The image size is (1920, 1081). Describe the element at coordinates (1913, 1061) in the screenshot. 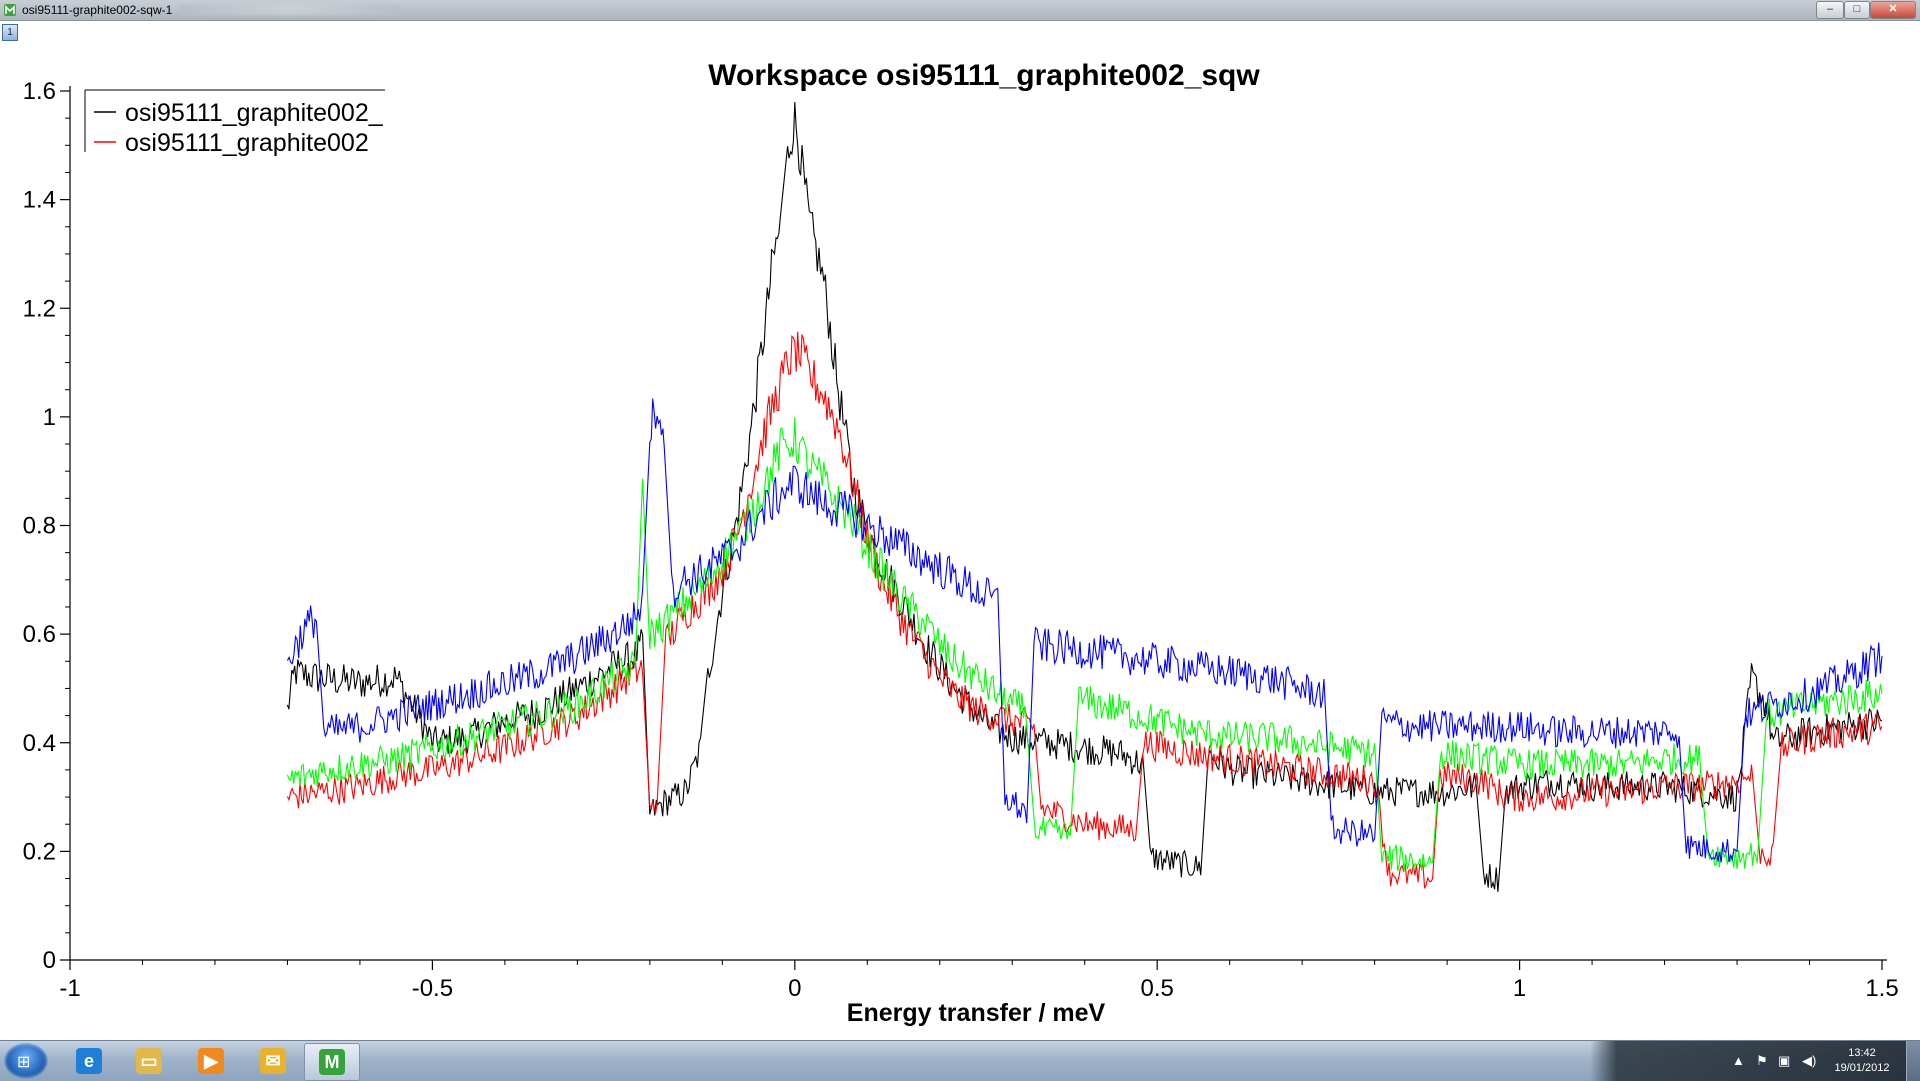

I see `show-desktop-button` at that location.